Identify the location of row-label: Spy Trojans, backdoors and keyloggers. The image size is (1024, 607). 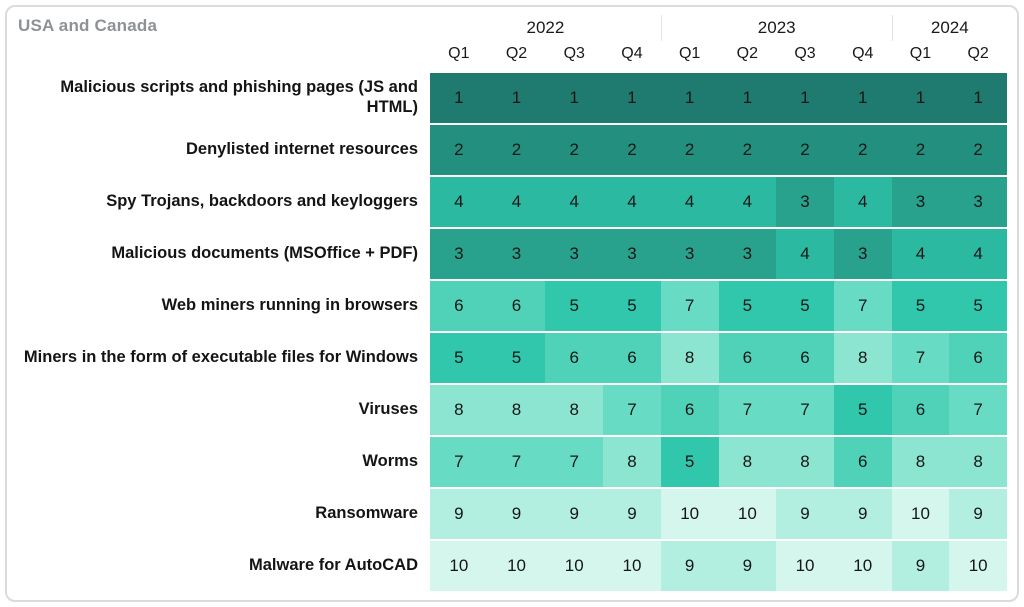
(262, 200).